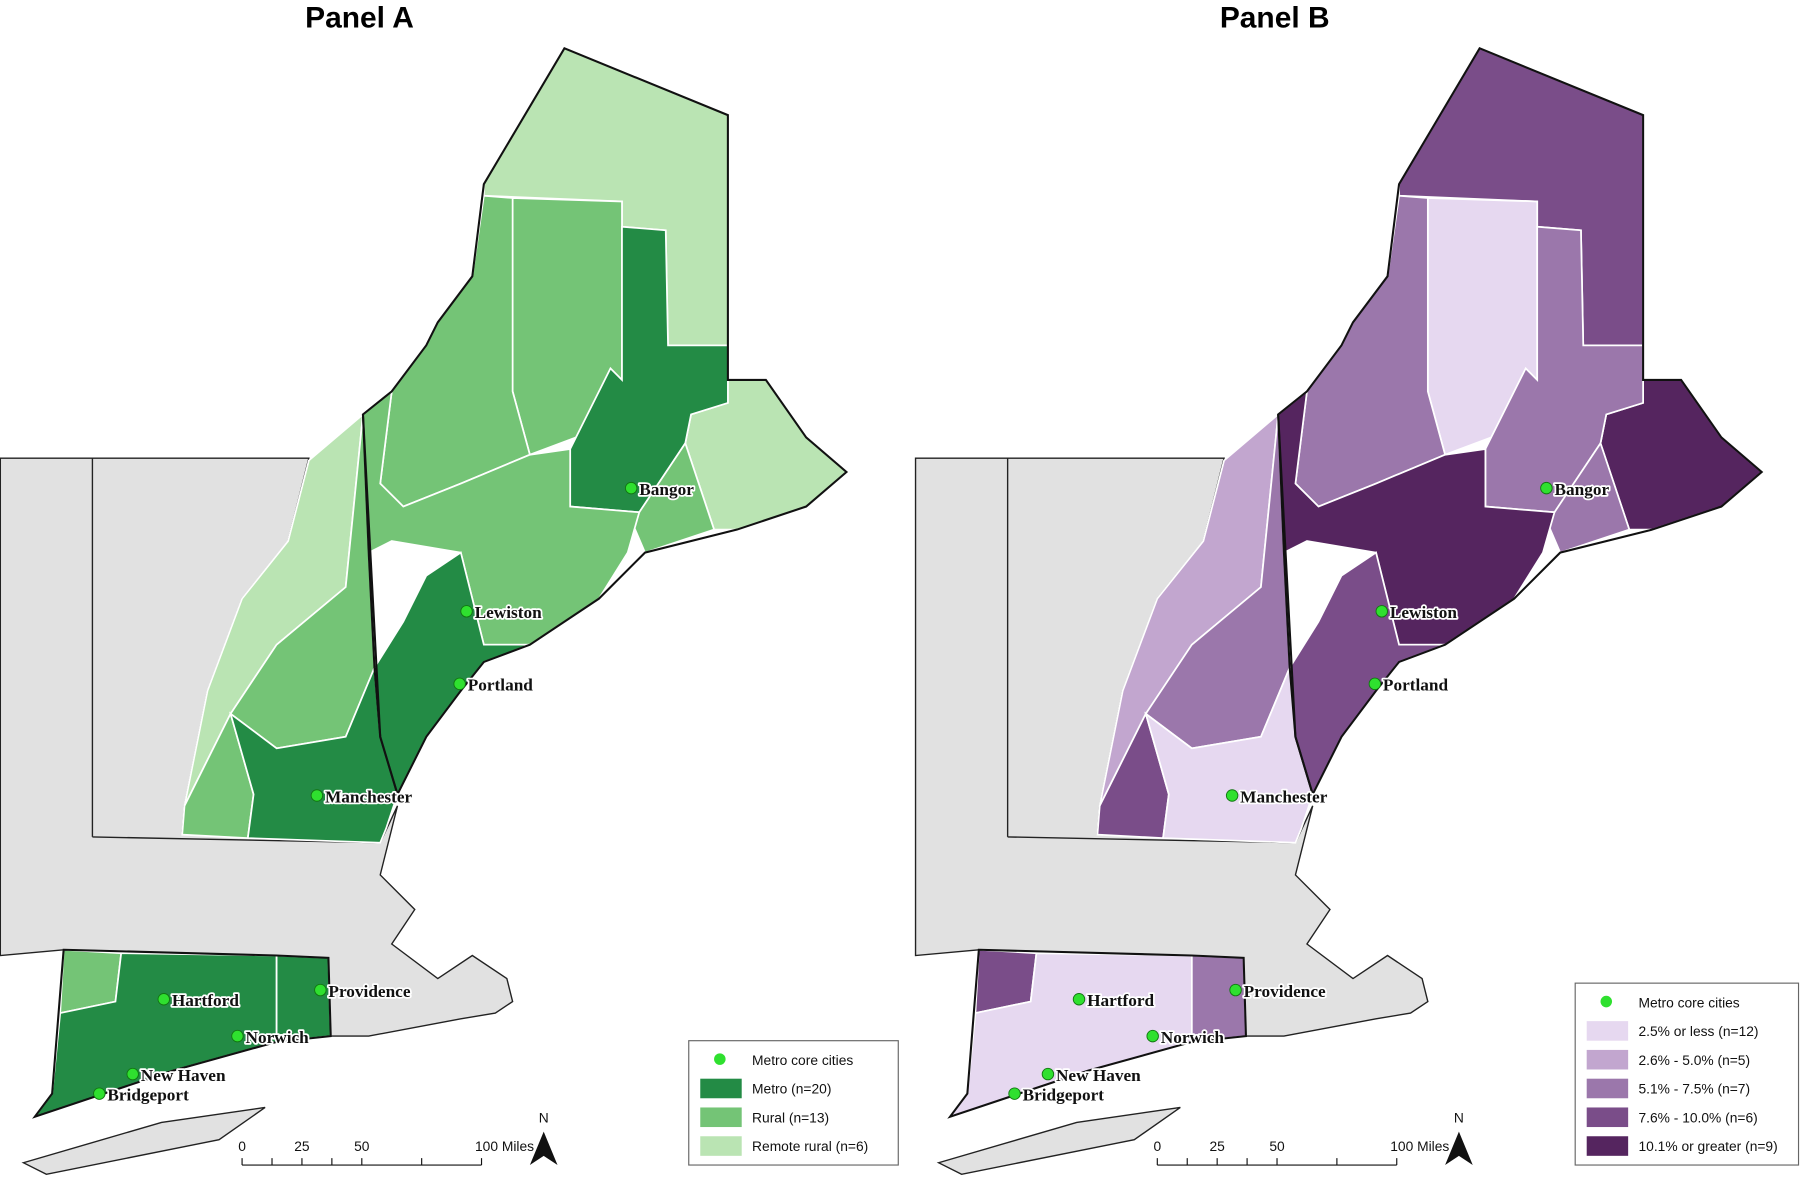 Image resolution: width=1800 pixels, height=1180 pixels. Describe the element at coordinates (359, 18) in the screenshot. I see `panel-title: Panel A` at that location.